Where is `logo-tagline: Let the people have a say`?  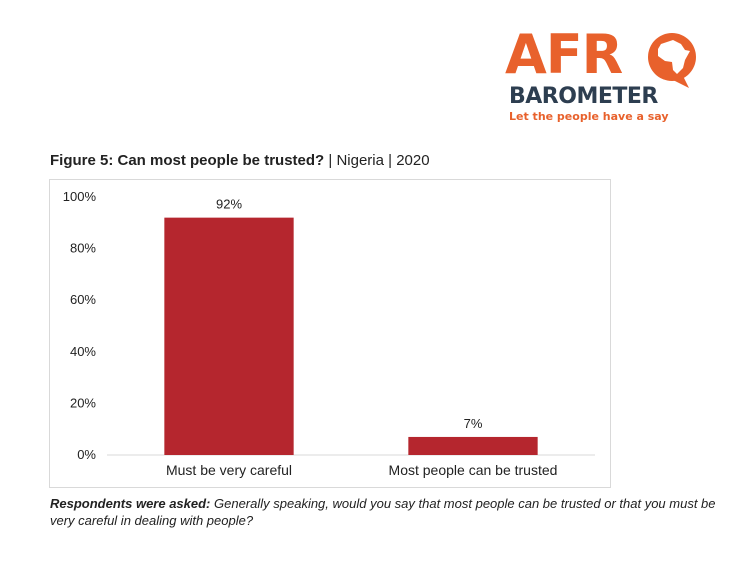
logo-tagline: Let the people have a say is located at coordinates (589, 116).